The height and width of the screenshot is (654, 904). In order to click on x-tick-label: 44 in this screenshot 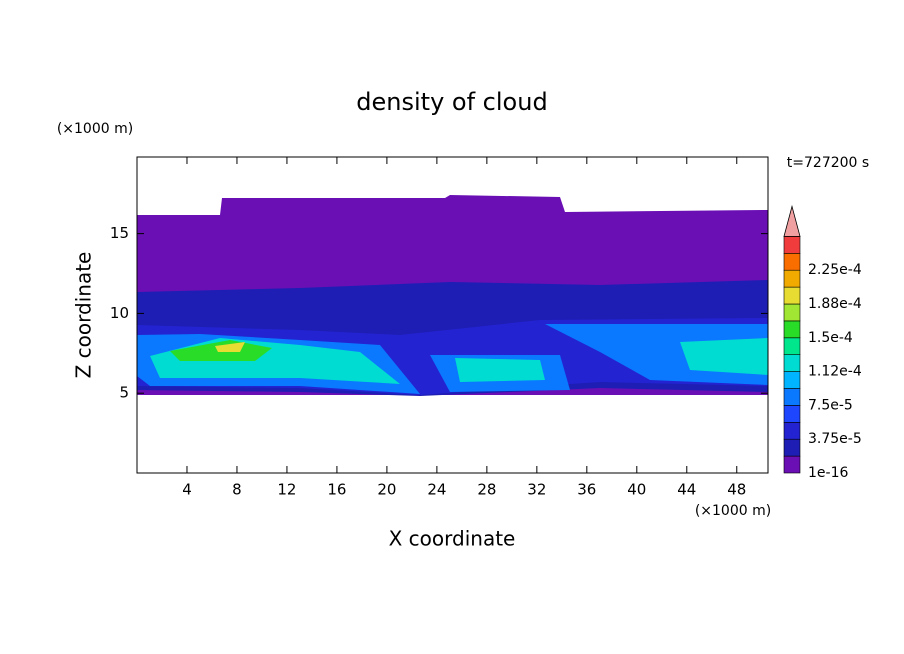, I will do `click(686, 490)`.